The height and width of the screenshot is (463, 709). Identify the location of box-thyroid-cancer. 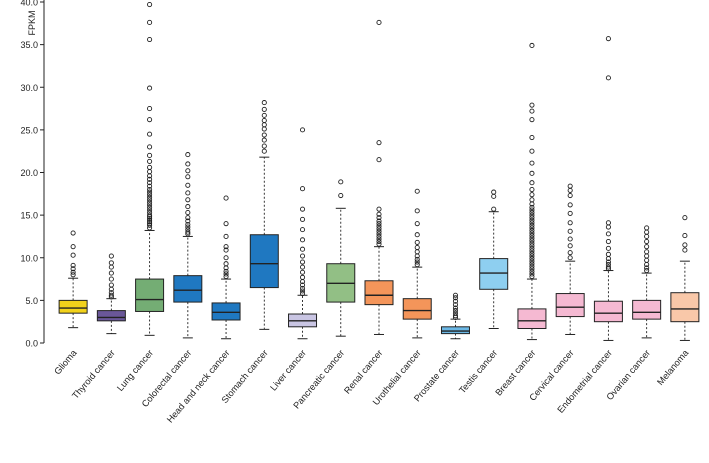
(111, 316).